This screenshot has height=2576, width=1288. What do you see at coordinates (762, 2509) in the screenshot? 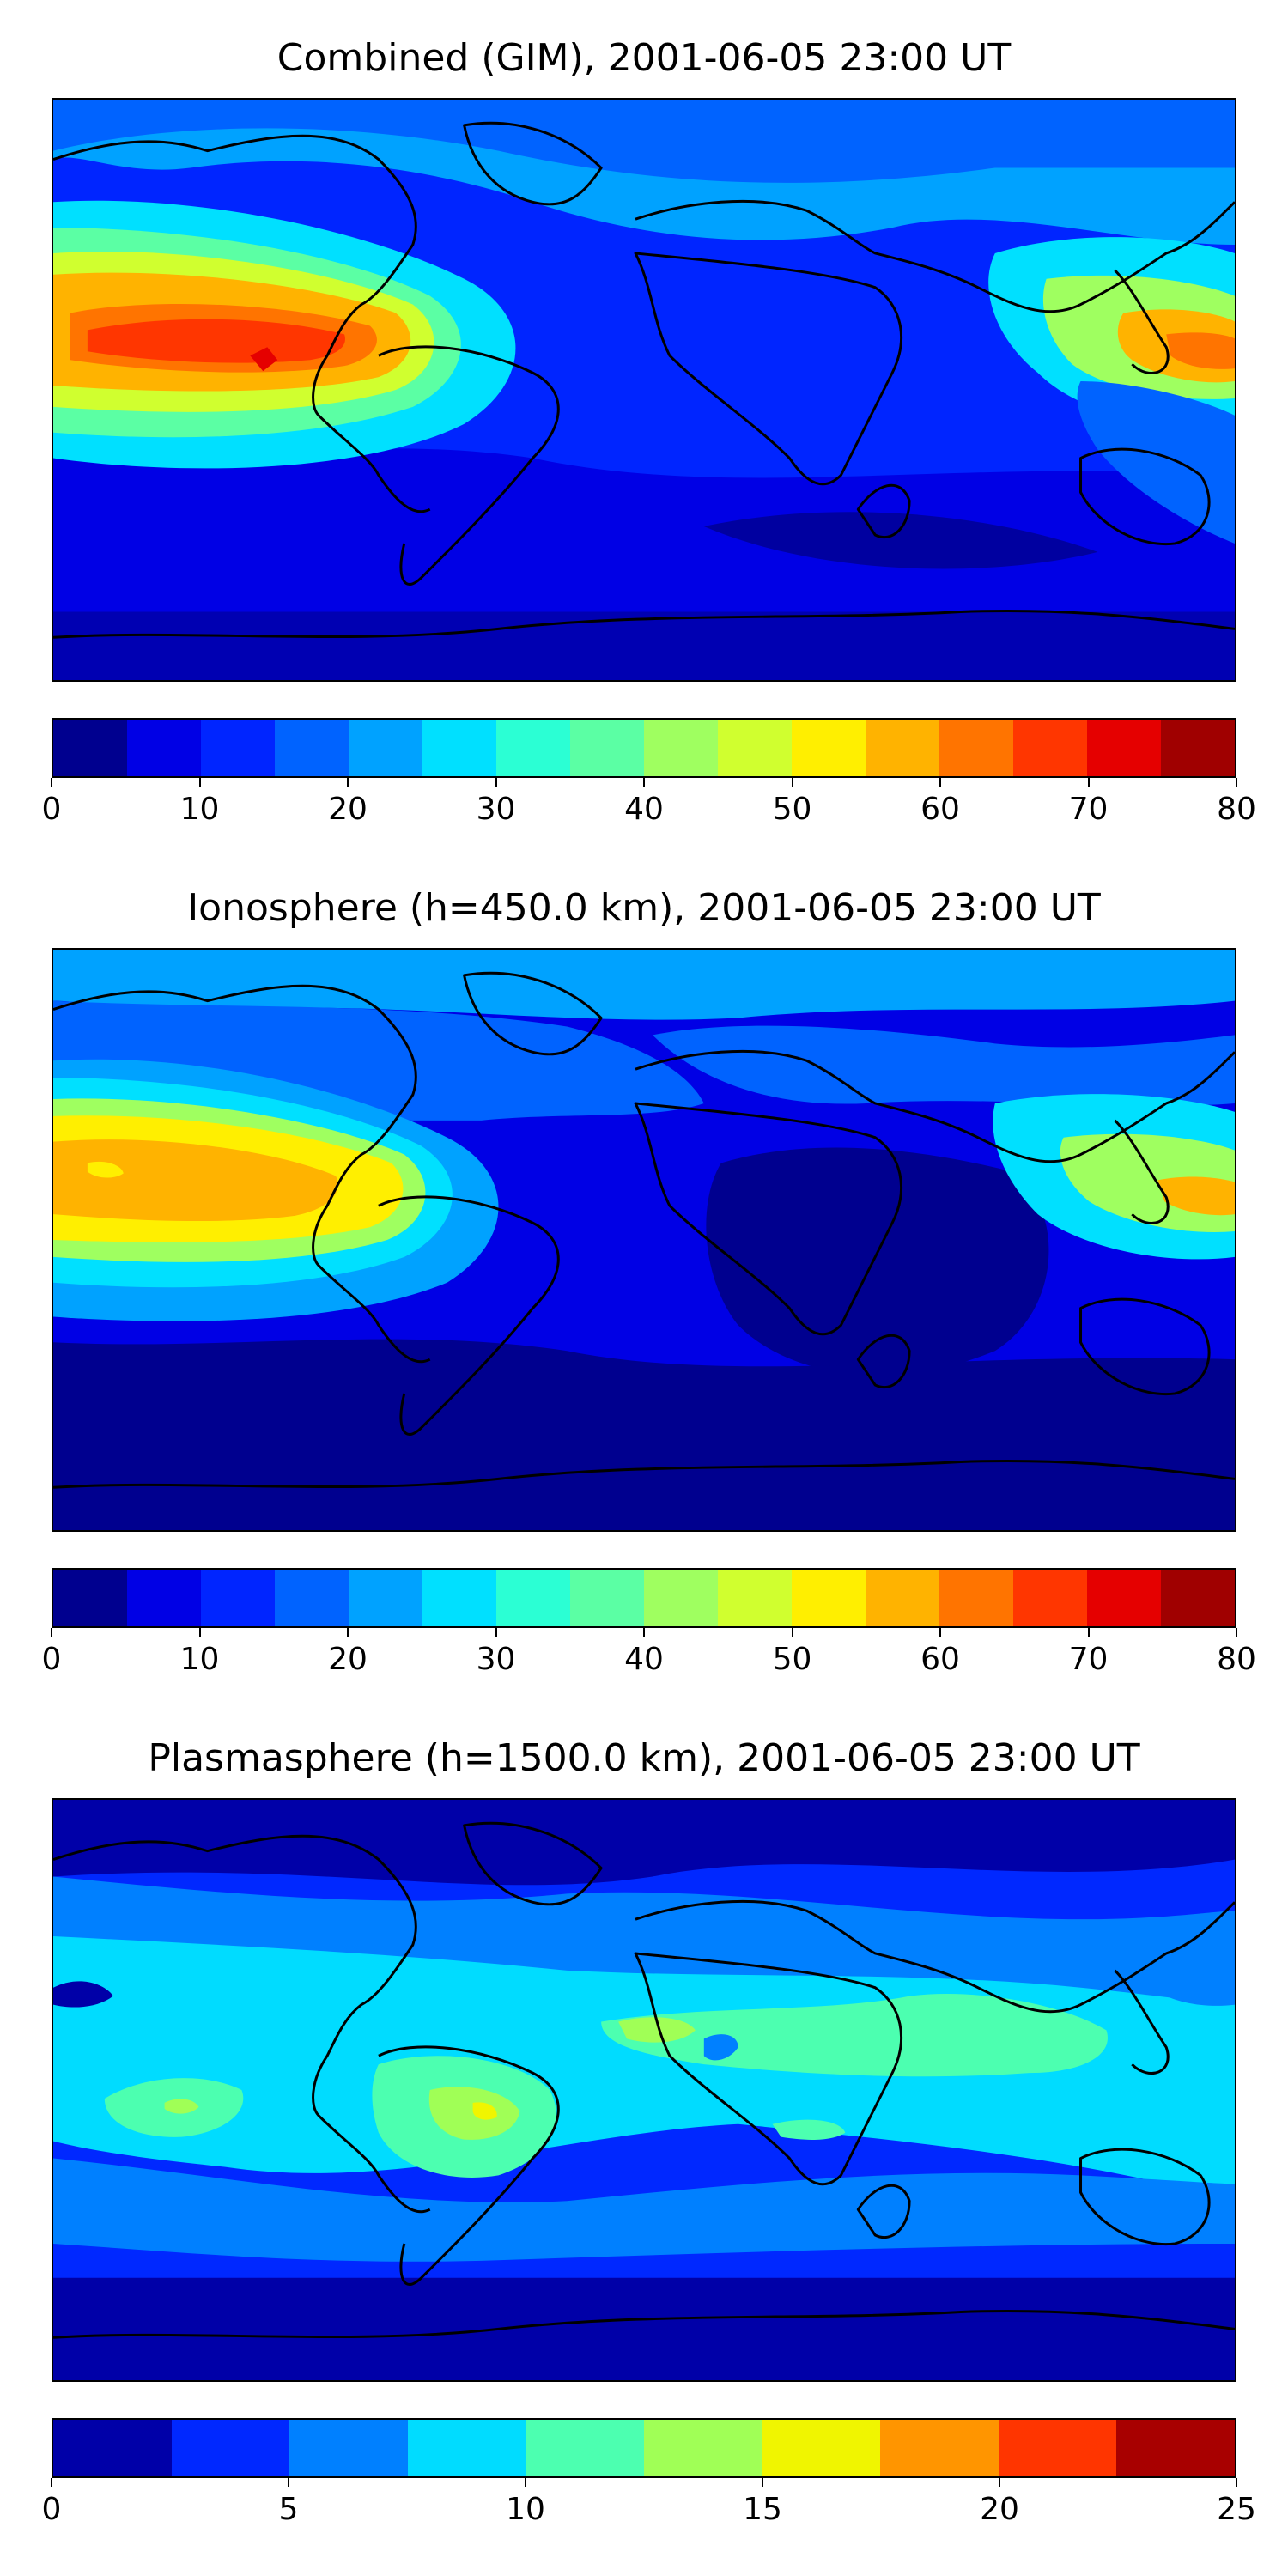
I see `colorbar-tick-label: 15` at bounding box center [762, 2509].